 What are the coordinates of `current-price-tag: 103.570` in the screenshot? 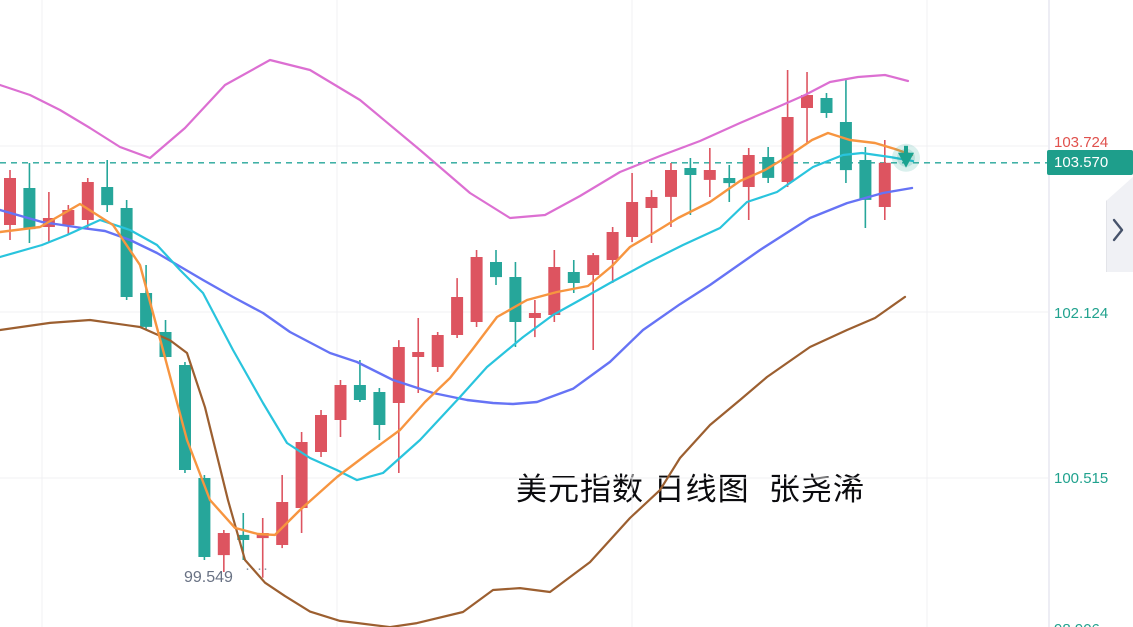 It's located at (1090, 162).